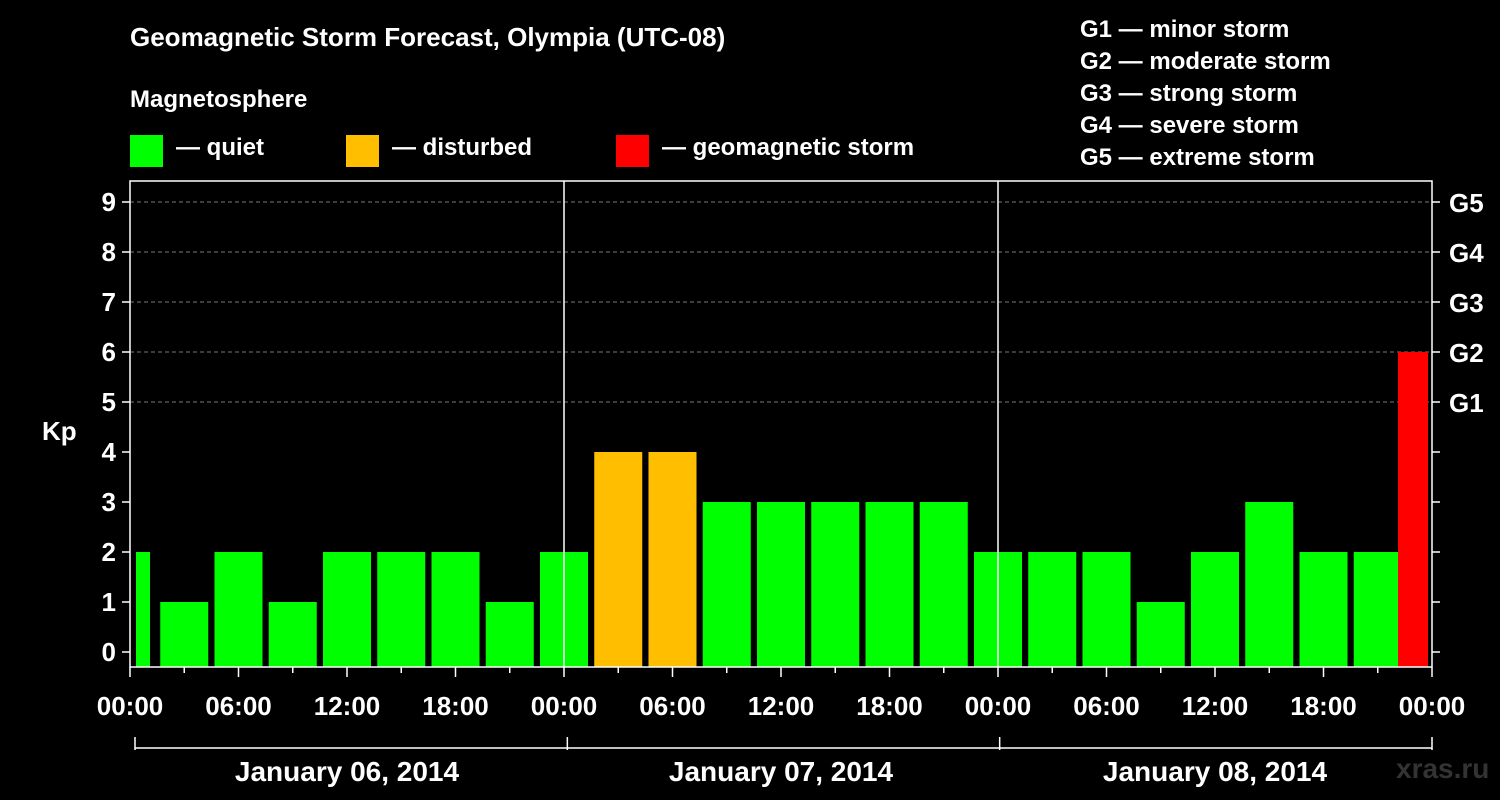 The image size is (1500, 800). Describe the element at coordinates (1466, 253) in the screenshot. I see `g-level-label: G4` at that location.